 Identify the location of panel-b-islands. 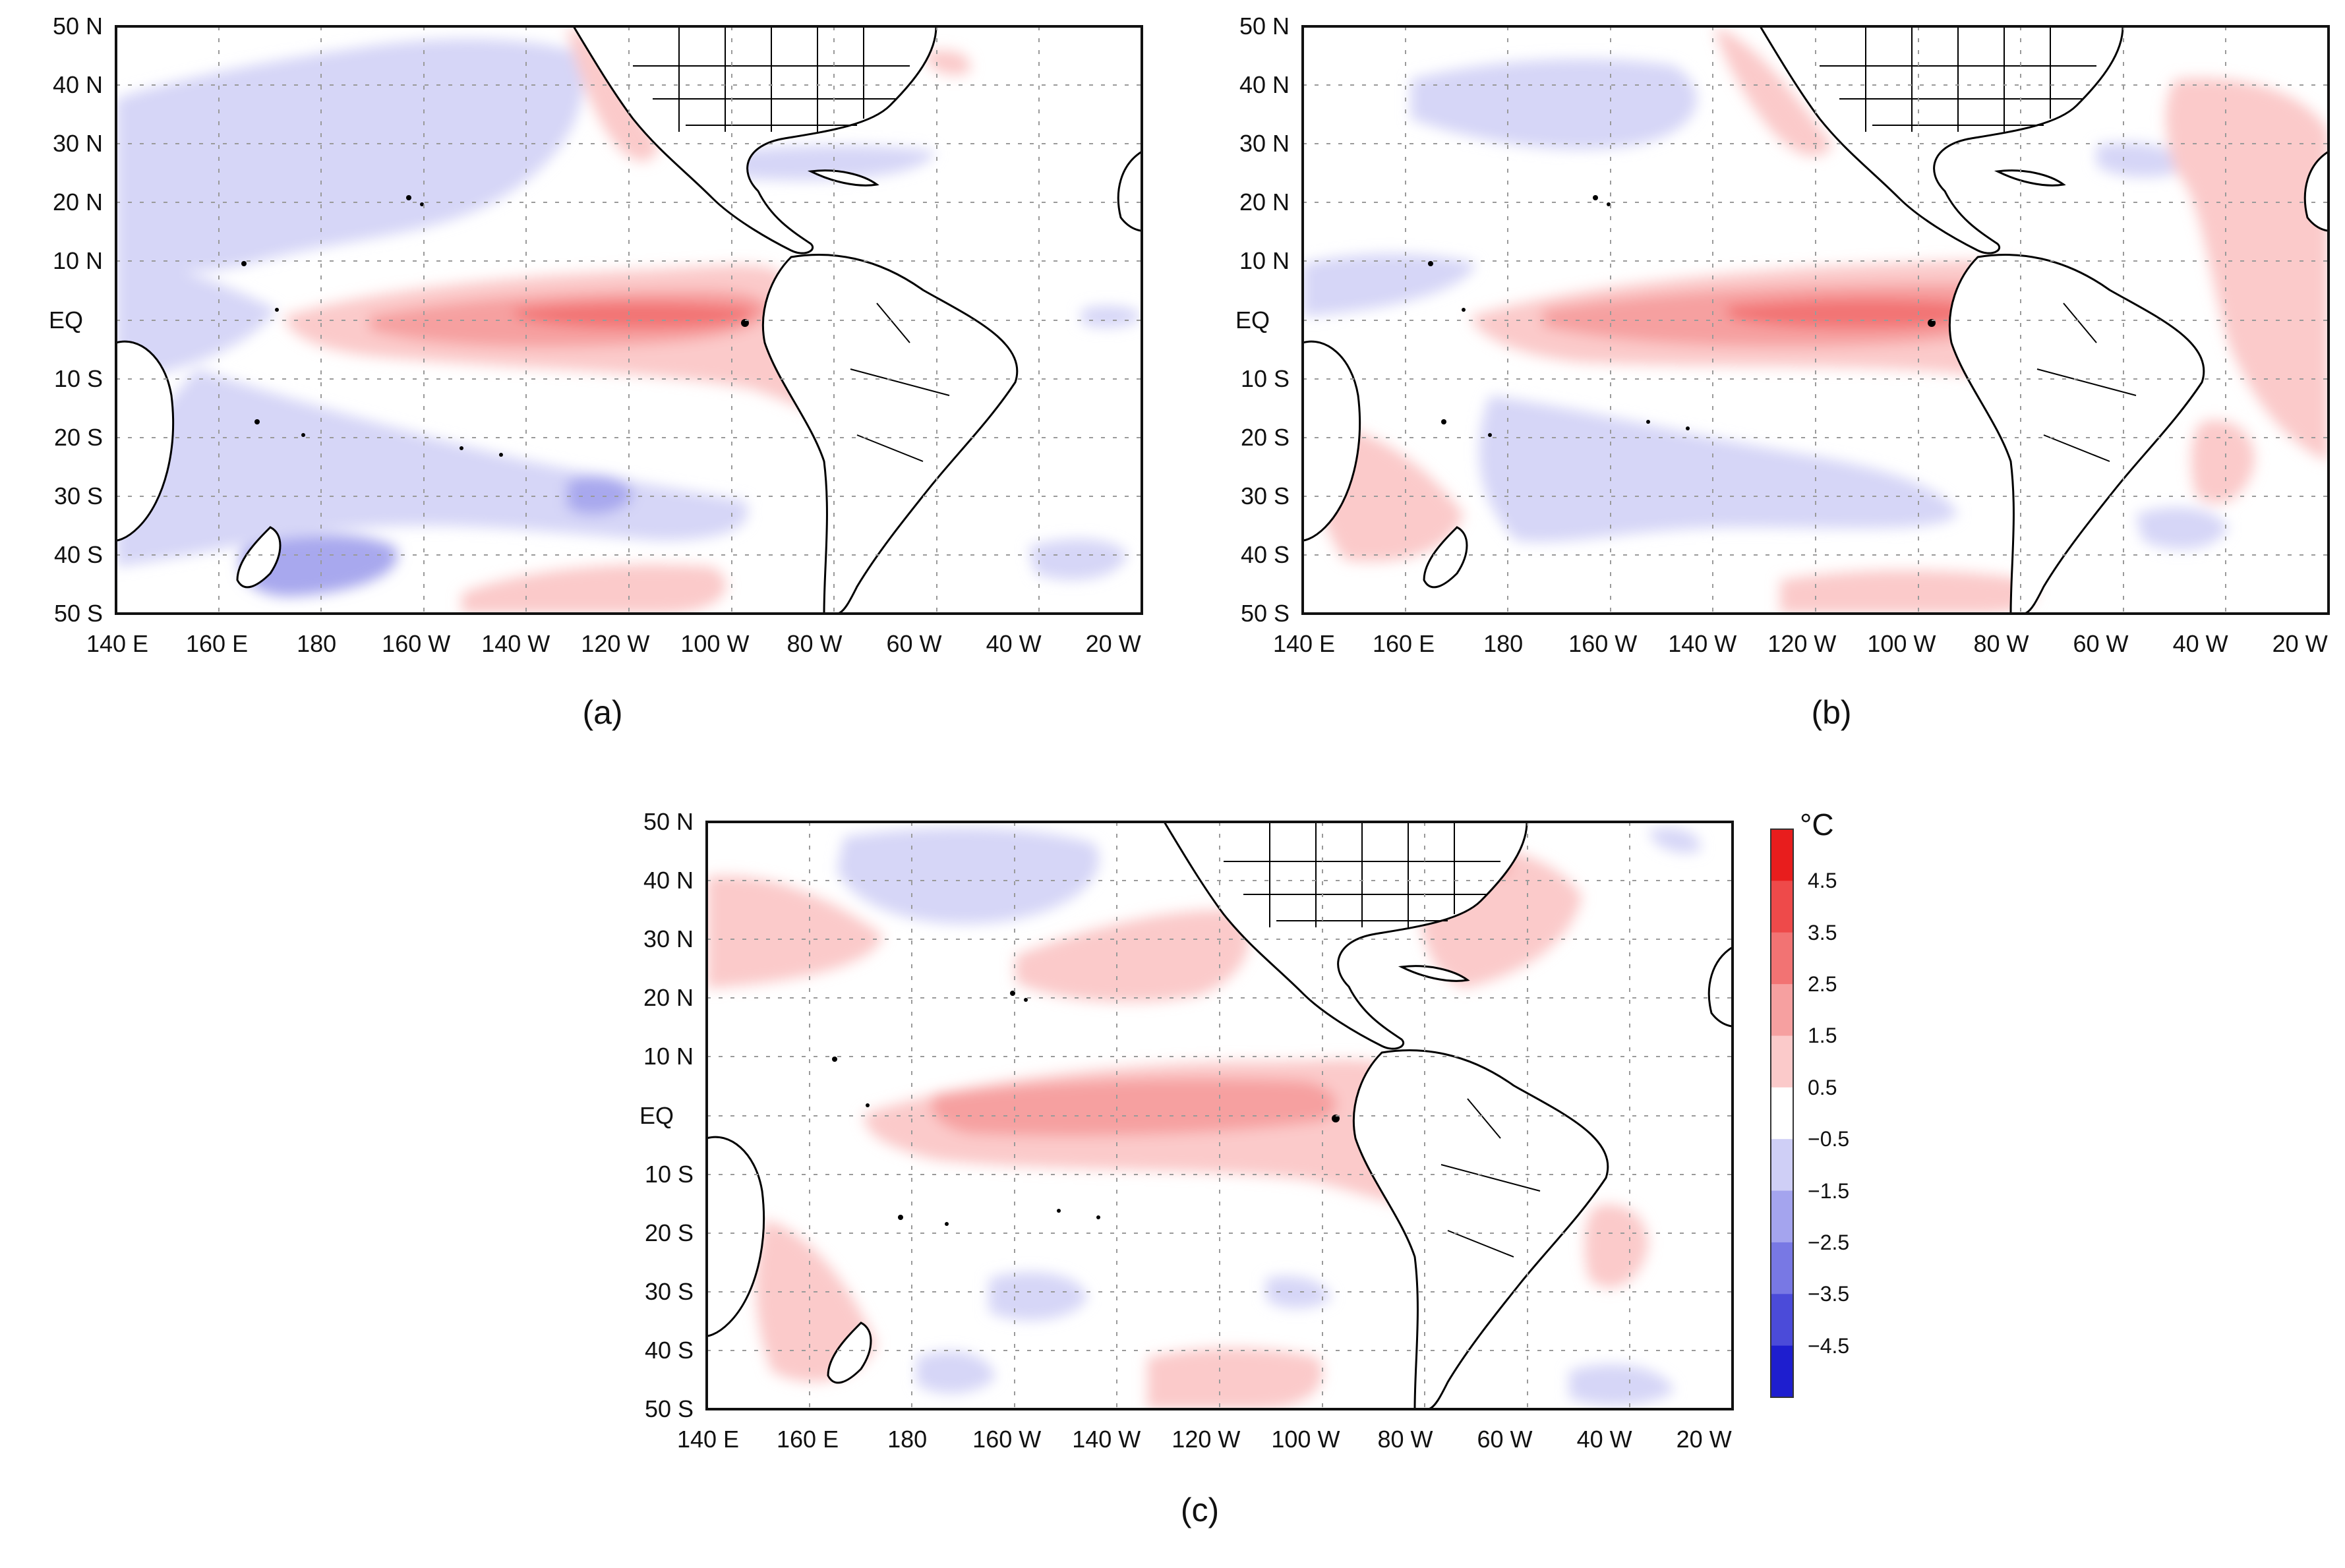
(1682, 316).